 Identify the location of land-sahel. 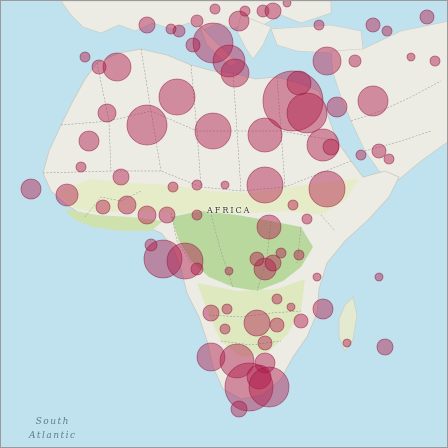
(208, 197).